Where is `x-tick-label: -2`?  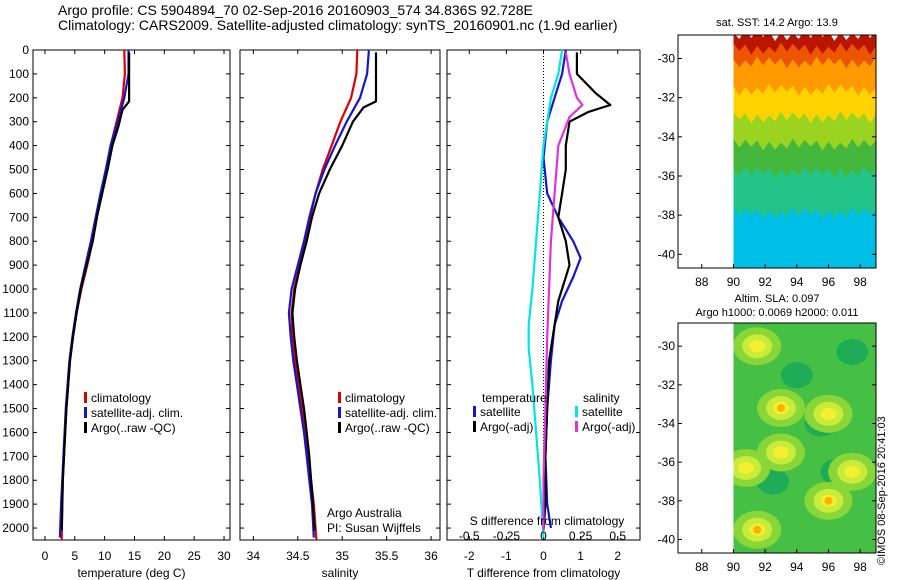 x-tick-label: -2 is located at coordinates (469, 556).